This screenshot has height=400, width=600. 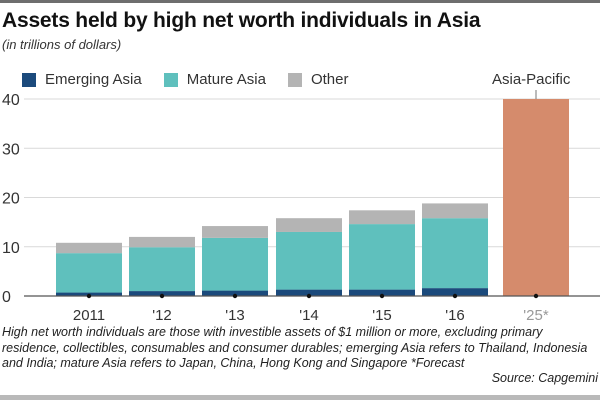 I want to click on x-tick-label: '16, so click(x=455, y=315).